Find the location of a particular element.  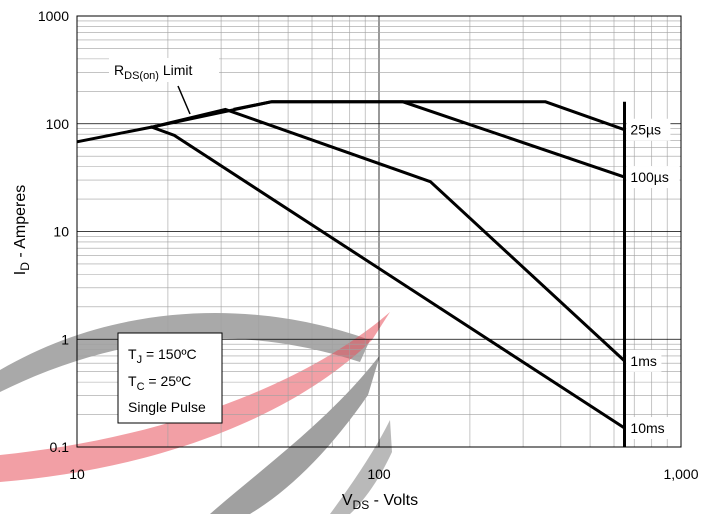

curve-label: 100µs is located at coordinates (649, 177).